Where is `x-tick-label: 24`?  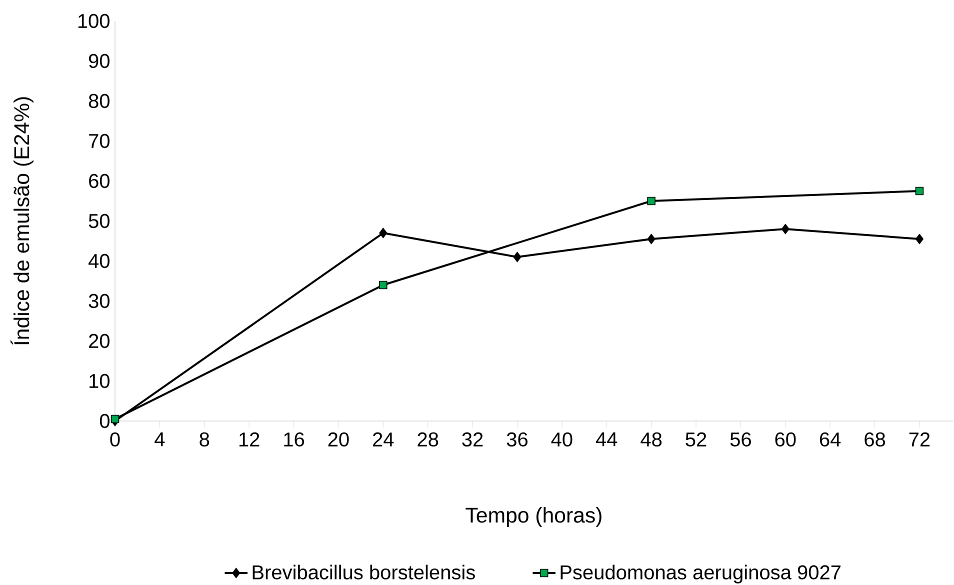 x-tick-label: 24 is located at coordinates (383, 439).